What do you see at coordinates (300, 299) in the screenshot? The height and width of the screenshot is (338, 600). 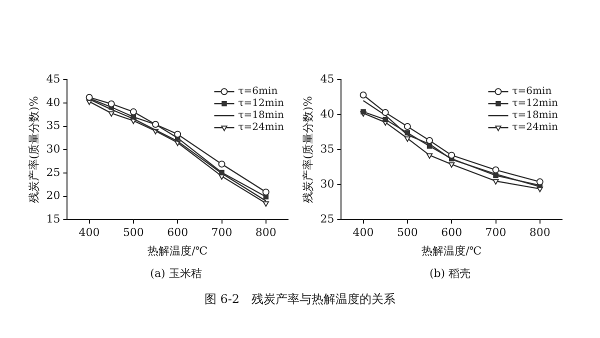 I see `caption: 图 6-2 残炭产率与热解温度的关系` at bounding box center [300, 299].